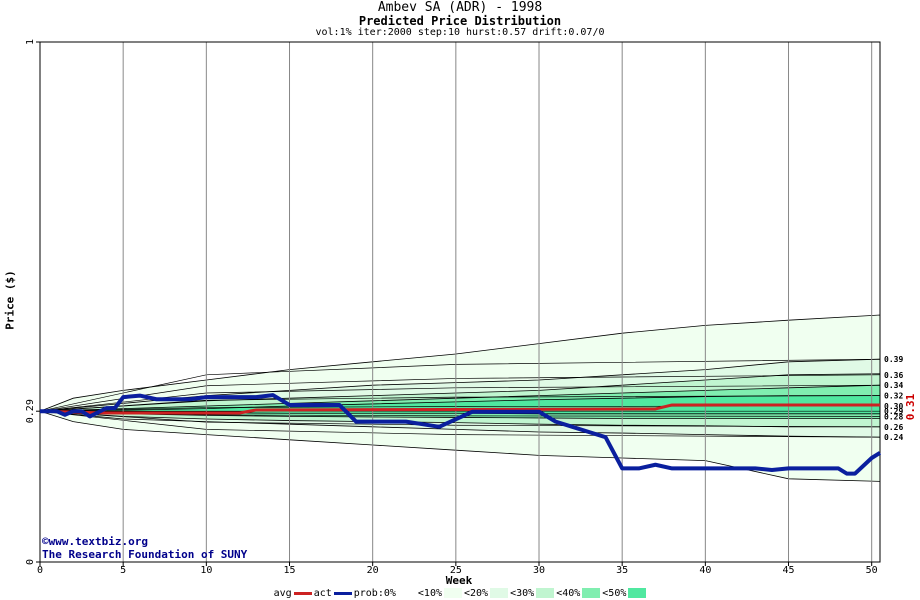 The height and width of the screenshot is (600, 920). I want to click on x-tick-label: 35, so click(622, 570).